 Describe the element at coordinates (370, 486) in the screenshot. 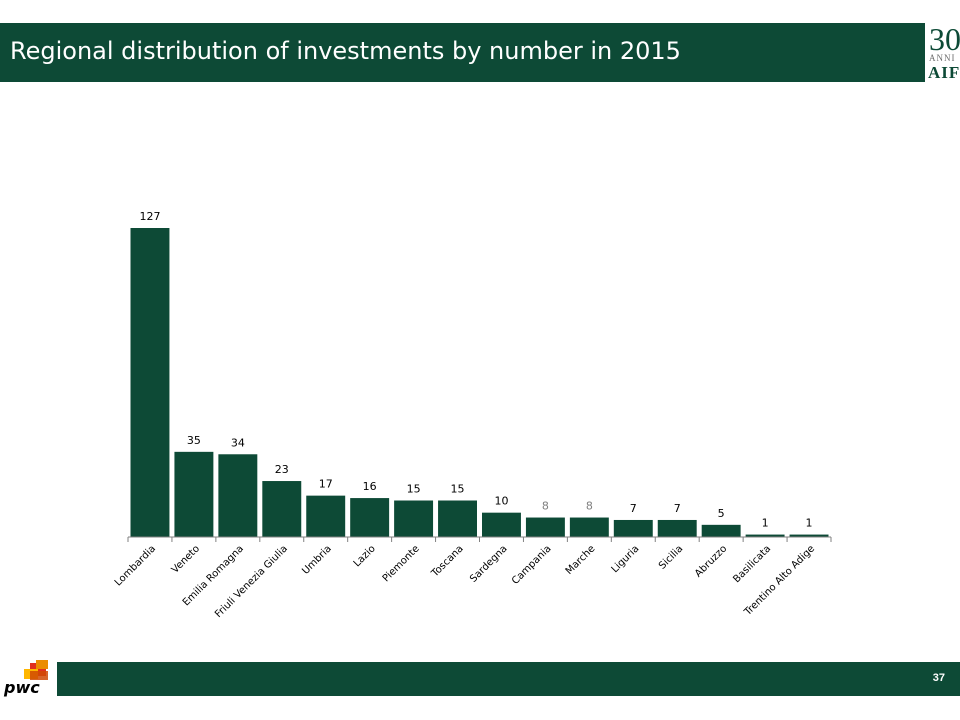

I see `data-label: 16` at that location.